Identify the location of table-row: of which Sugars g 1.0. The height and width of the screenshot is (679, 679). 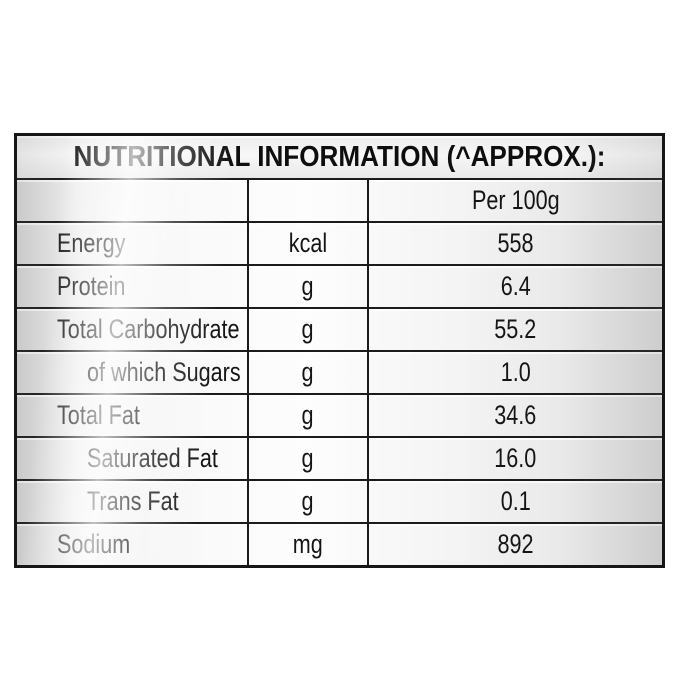
(339, 371).